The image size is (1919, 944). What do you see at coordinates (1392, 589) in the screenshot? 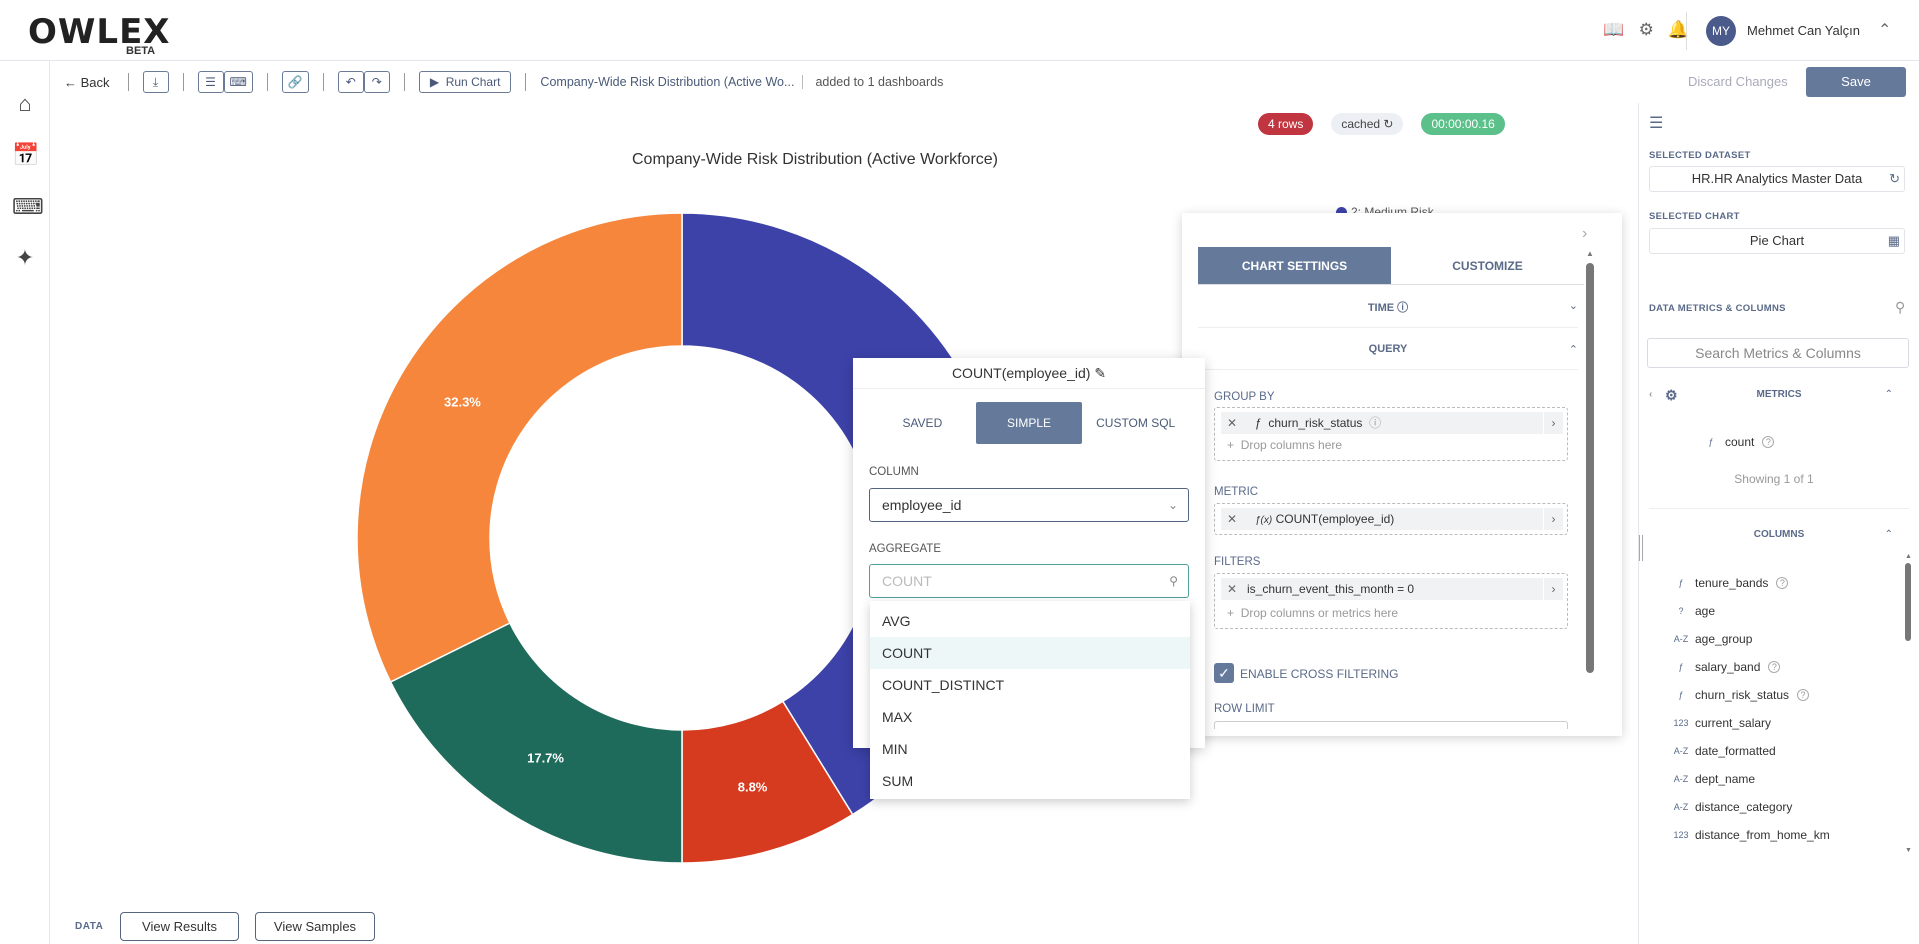
I see `filter-chip: ✕ is_churn_event_this_month = 0 ›` at bounding box center [1392, 589].